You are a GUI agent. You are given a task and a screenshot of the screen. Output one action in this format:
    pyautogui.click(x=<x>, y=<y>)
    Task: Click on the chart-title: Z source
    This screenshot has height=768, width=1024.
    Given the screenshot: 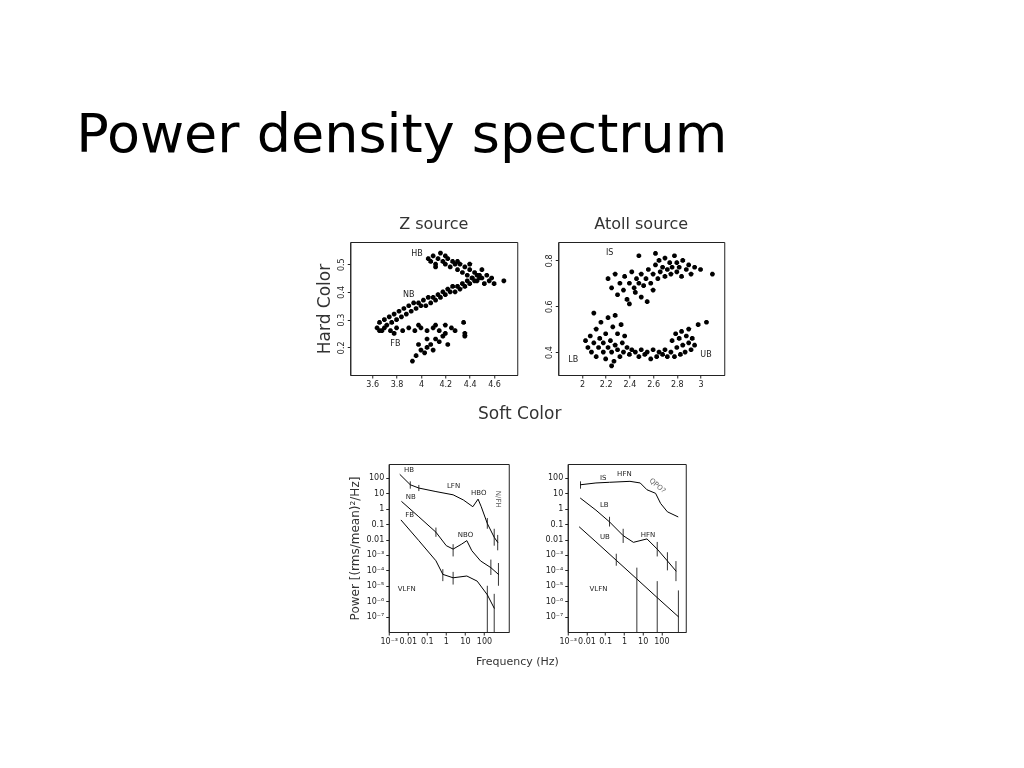 What is the action you would take?
    pyautogui.click(x=434, y=223)
    